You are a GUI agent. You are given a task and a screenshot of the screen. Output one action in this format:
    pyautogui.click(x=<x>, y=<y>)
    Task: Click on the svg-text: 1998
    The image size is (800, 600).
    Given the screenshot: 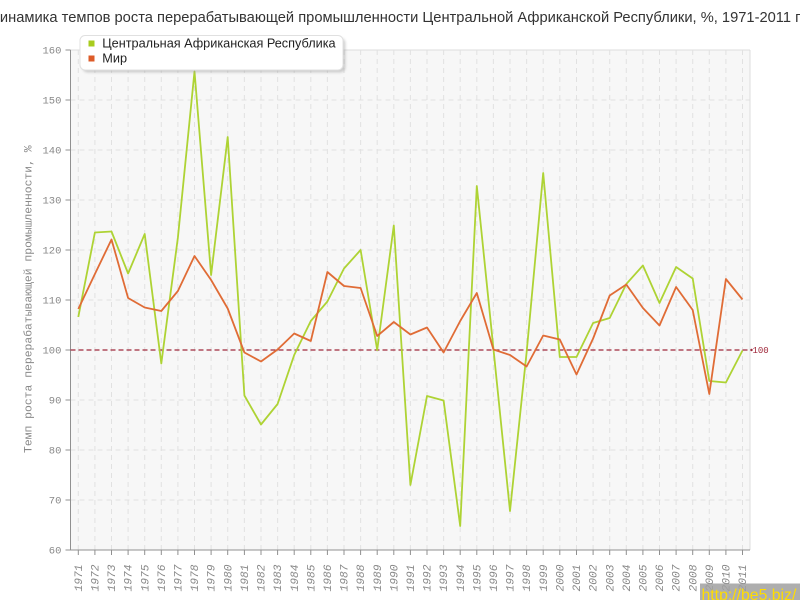 What is the action you would take?
    pyautogui.click(x=528, y=577)
    